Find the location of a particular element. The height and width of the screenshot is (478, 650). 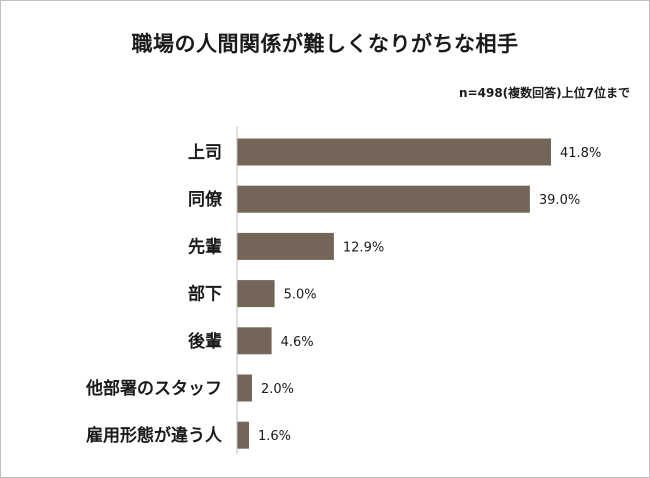

data-label: 5.0% is located at coordinates (300, 295).